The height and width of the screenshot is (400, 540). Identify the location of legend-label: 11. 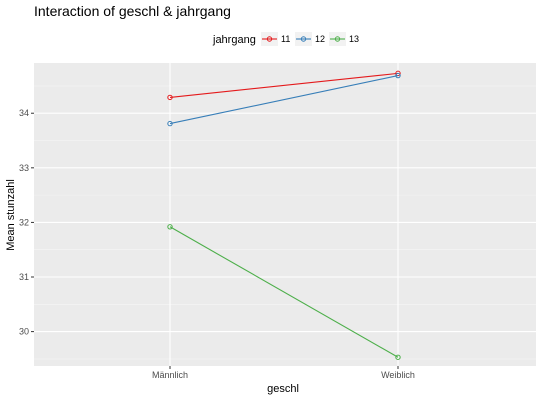
(285, 39).